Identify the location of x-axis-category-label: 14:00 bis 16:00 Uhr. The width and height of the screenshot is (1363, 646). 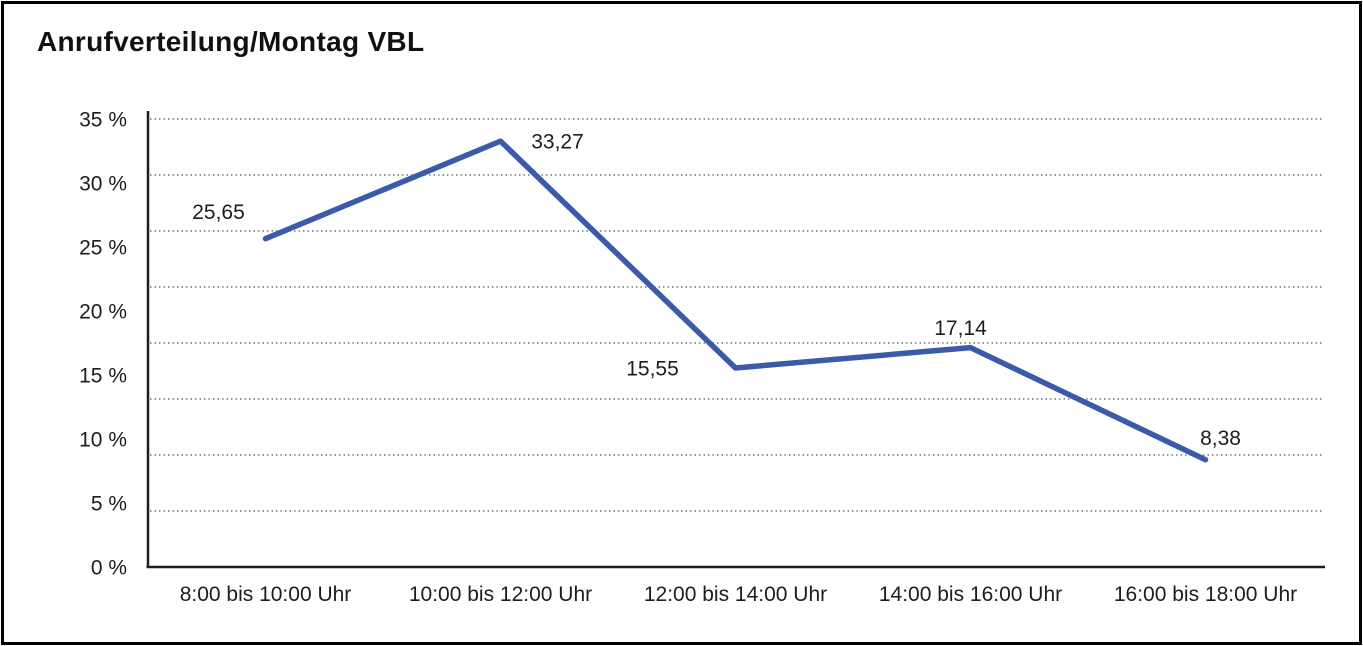
(970, 594).